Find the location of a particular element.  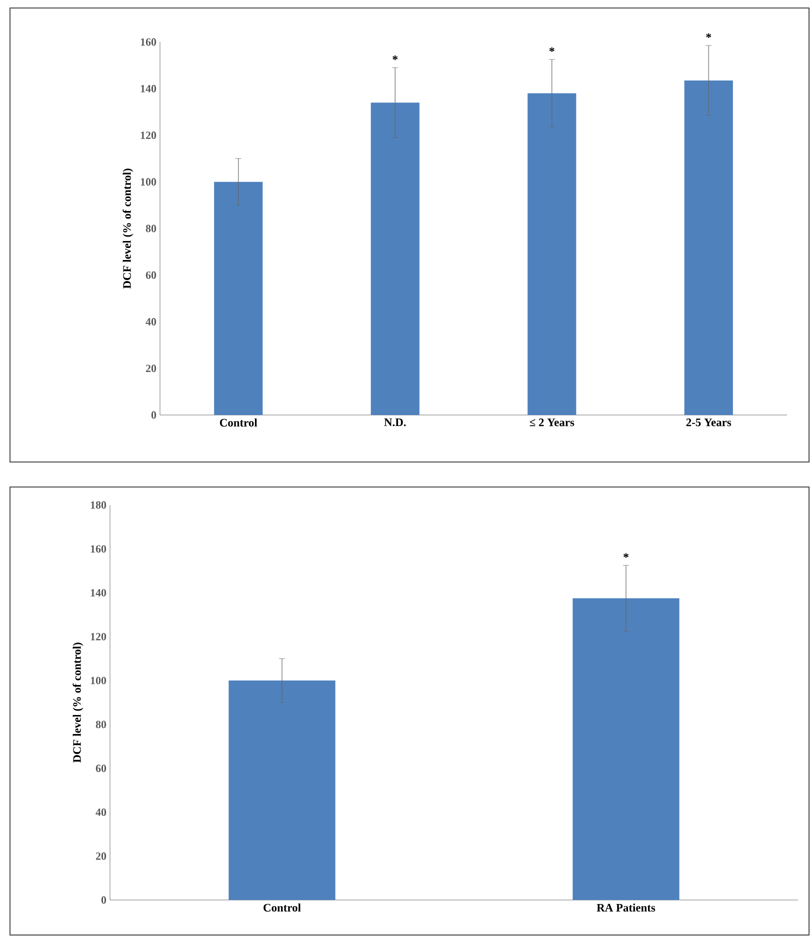

x-tick-label: ≤ 2 Years is located at coordinates (552, 422).